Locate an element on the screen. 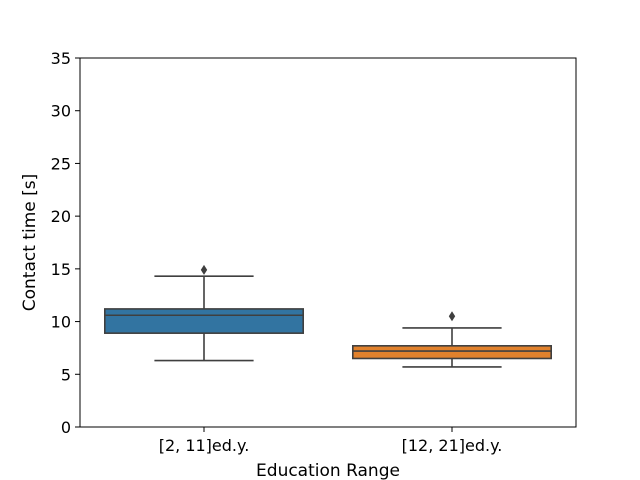 The width and height of the screenshot is (640, 480). y-tick-label: 0 is located at coordinates (66, 427).